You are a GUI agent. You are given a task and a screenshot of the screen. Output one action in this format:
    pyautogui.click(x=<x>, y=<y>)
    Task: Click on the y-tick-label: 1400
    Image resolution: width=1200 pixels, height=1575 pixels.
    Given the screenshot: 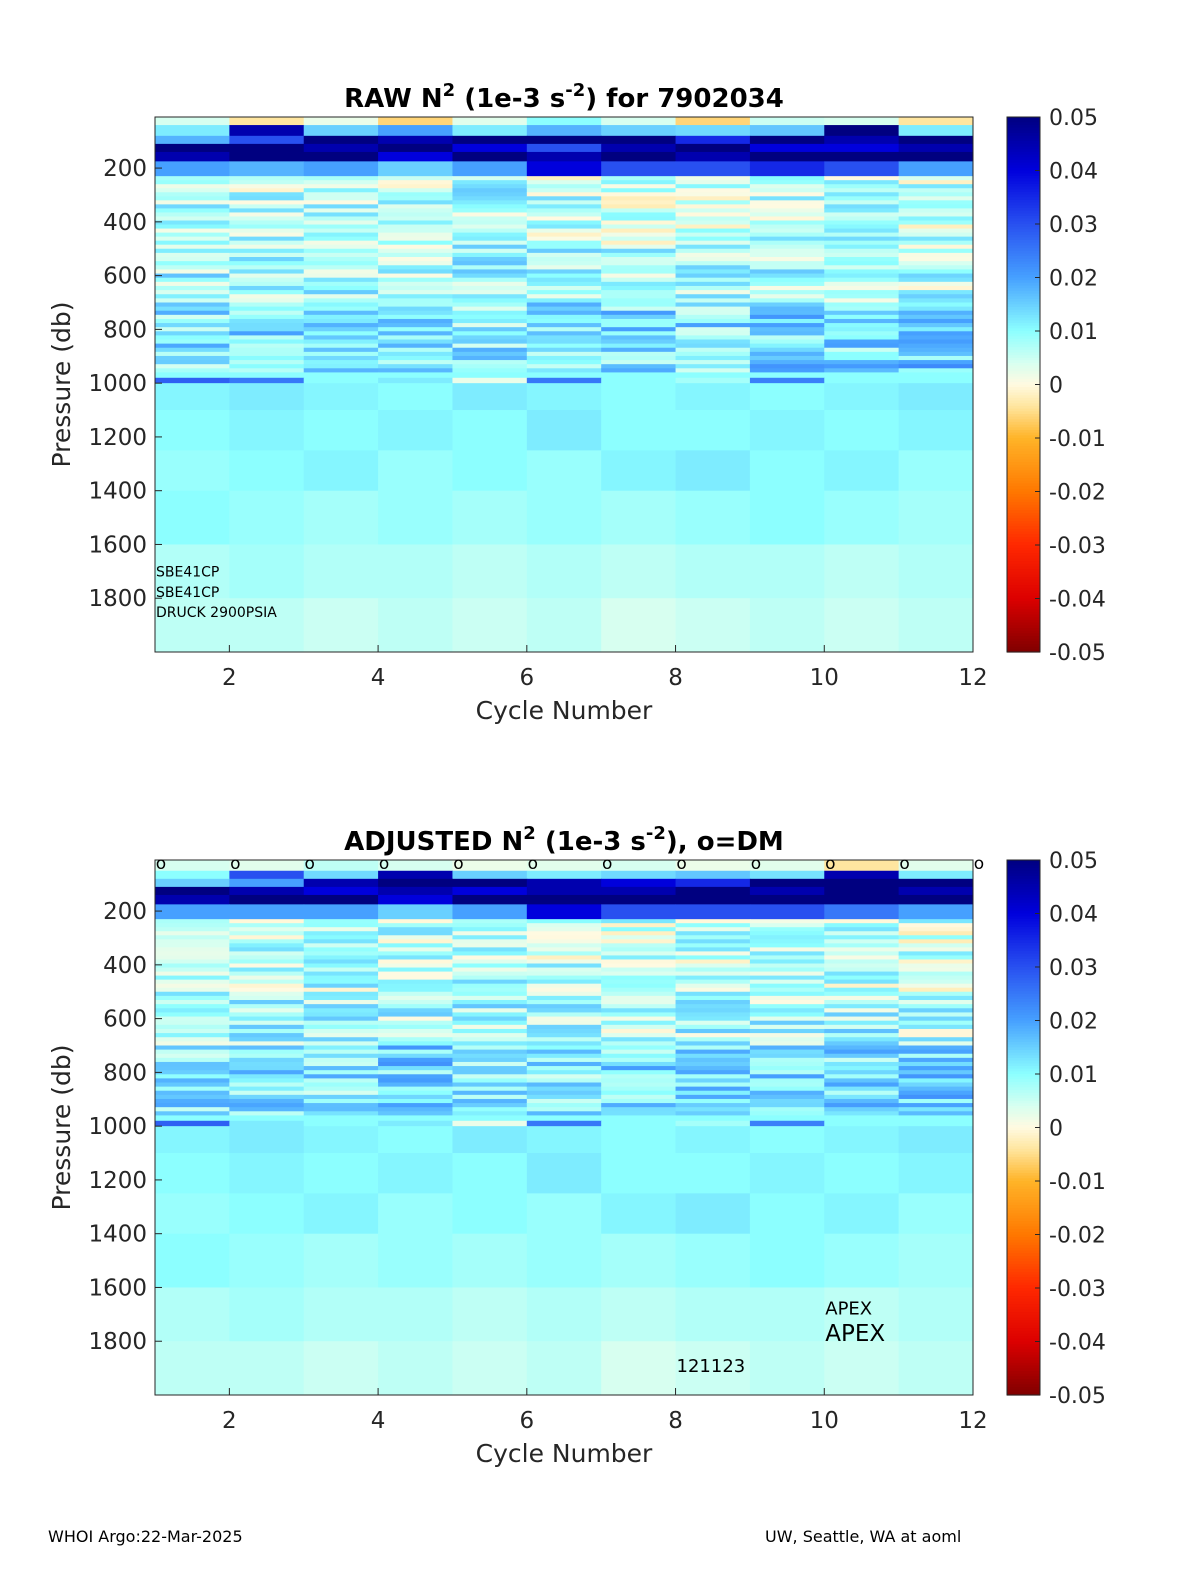 What is the action you would take?
    pyautogui.click(x=117, y=1235)
    